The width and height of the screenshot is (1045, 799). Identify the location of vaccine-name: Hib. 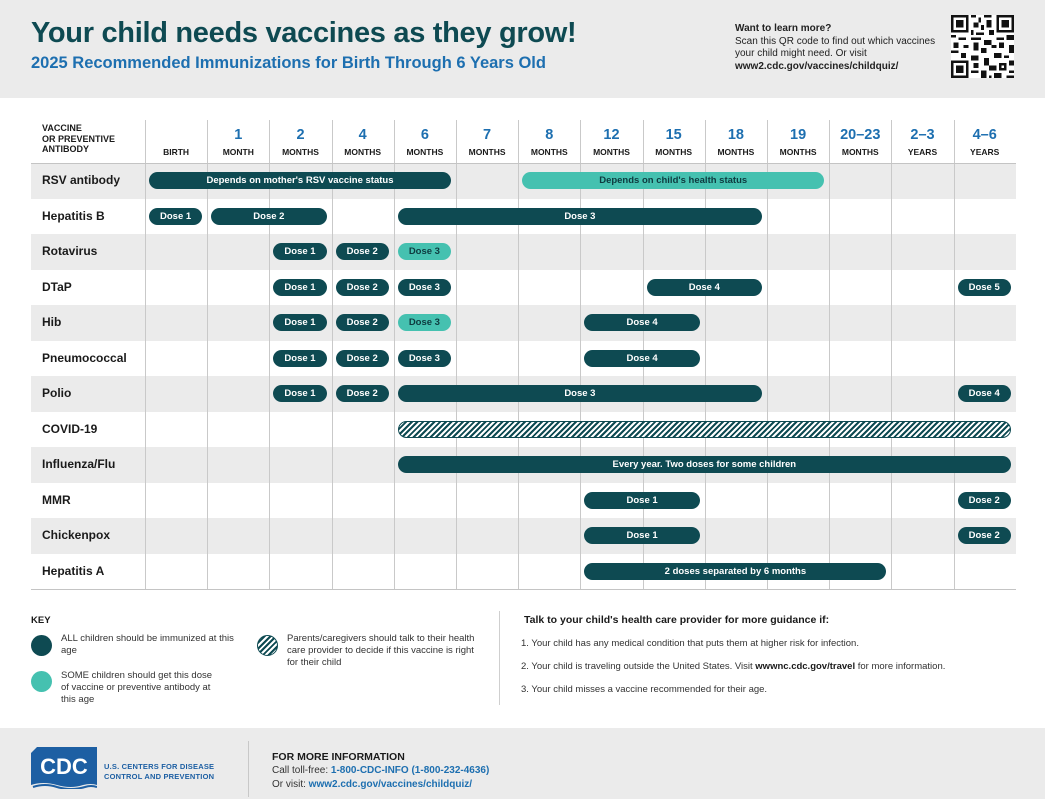
(52, 322).